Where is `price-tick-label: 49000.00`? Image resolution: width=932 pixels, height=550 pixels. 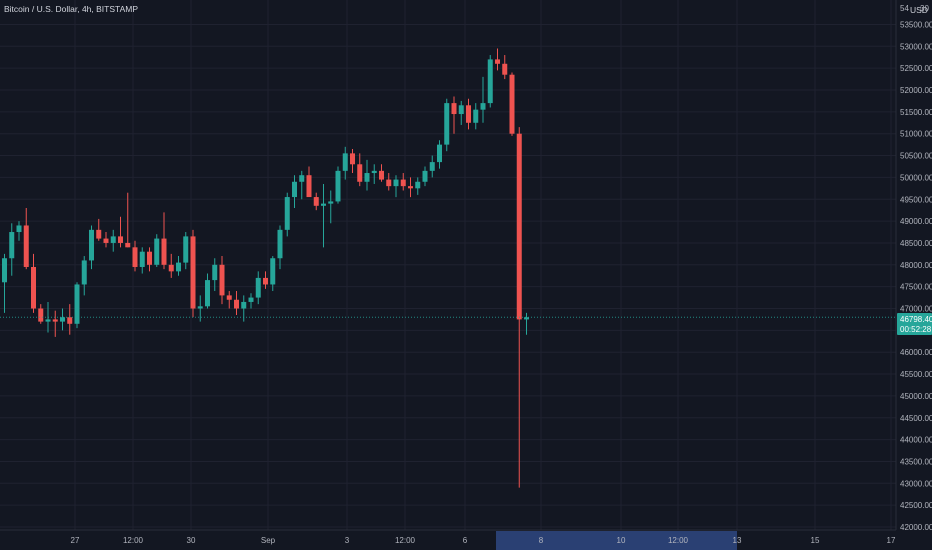 price-tick-label: 49000.00 is located at coordinates (916, 221).